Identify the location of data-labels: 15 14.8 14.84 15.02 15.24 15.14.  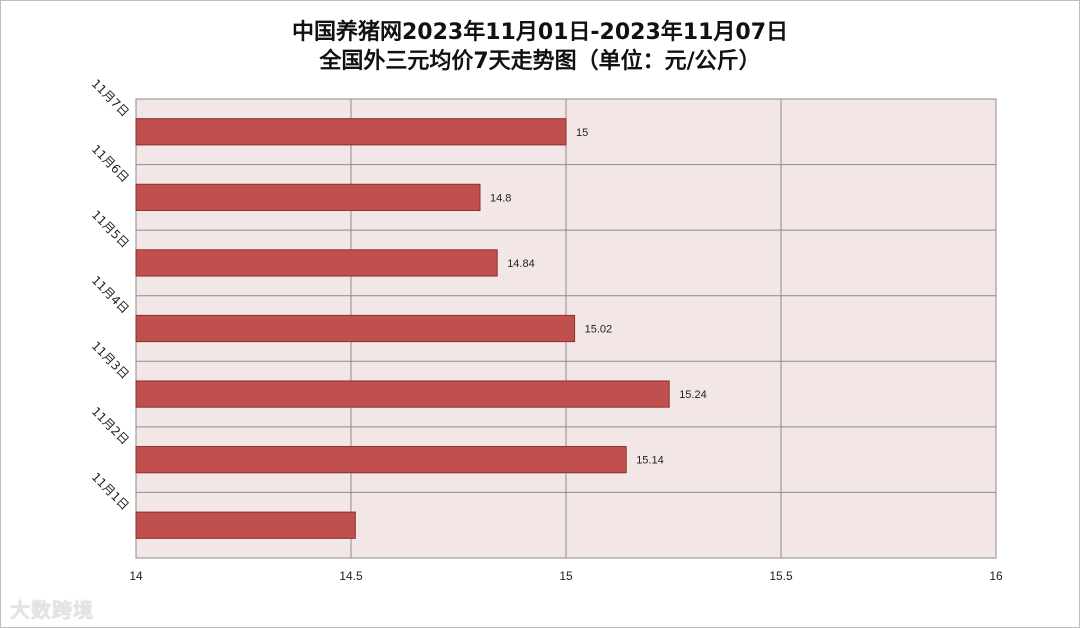
(598, 297).